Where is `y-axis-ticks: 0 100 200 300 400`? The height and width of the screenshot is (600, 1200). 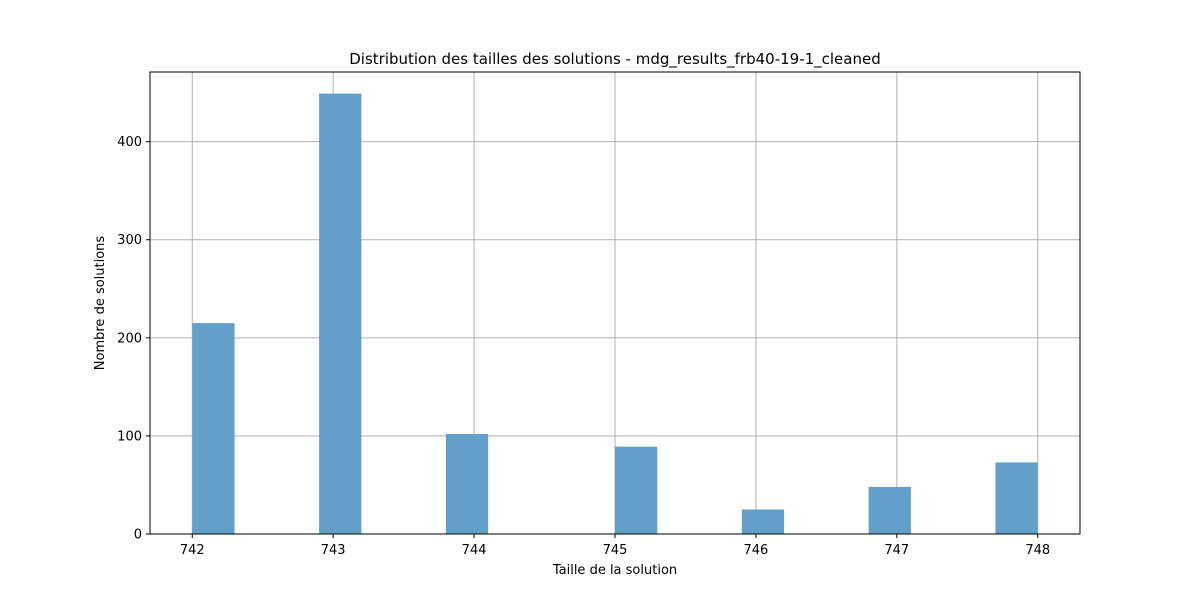
y-axis-ticks: 0 100 200 300 400 is located at coordinates (133, 339).